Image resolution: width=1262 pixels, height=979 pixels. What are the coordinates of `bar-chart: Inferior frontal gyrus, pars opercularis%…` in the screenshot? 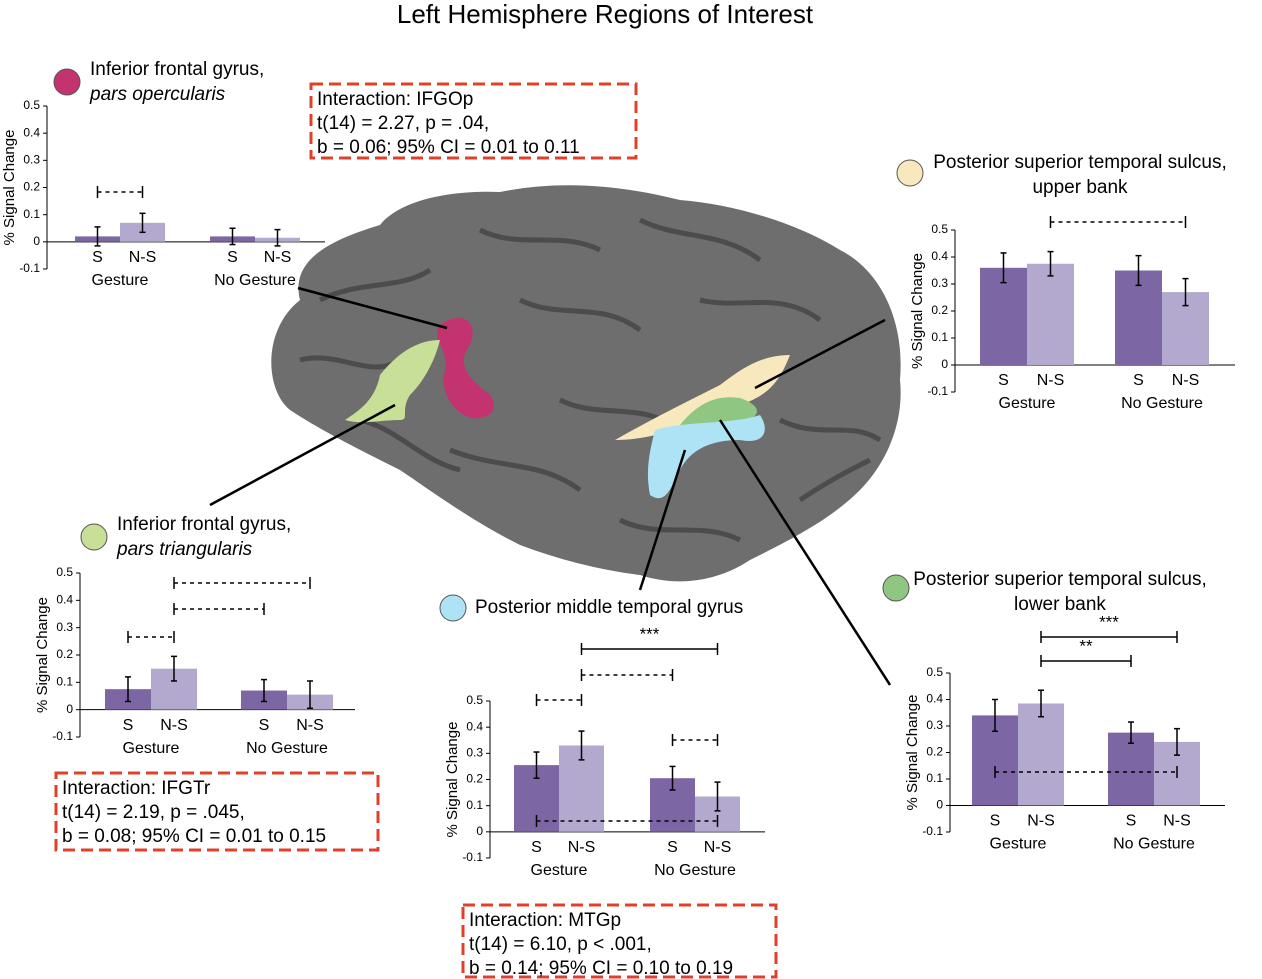 It's located at (163, 174).